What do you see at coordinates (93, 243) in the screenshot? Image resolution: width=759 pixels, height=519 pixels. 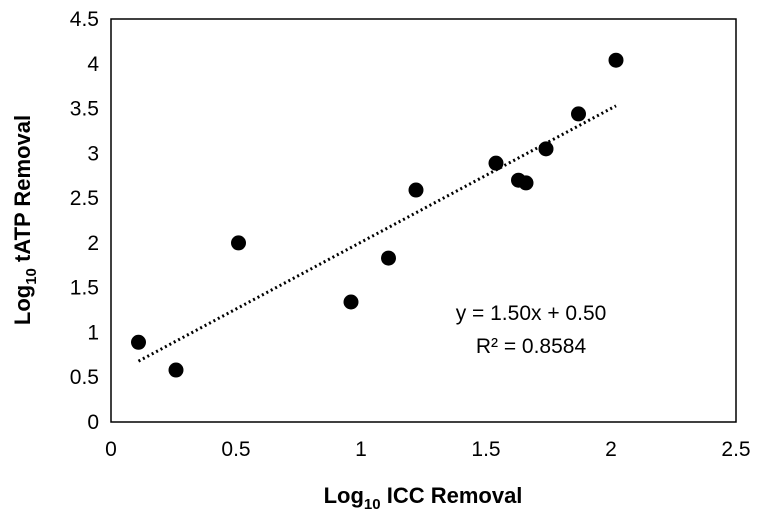 I see `y-tick-label: 2` at bounding box center [93, 243].